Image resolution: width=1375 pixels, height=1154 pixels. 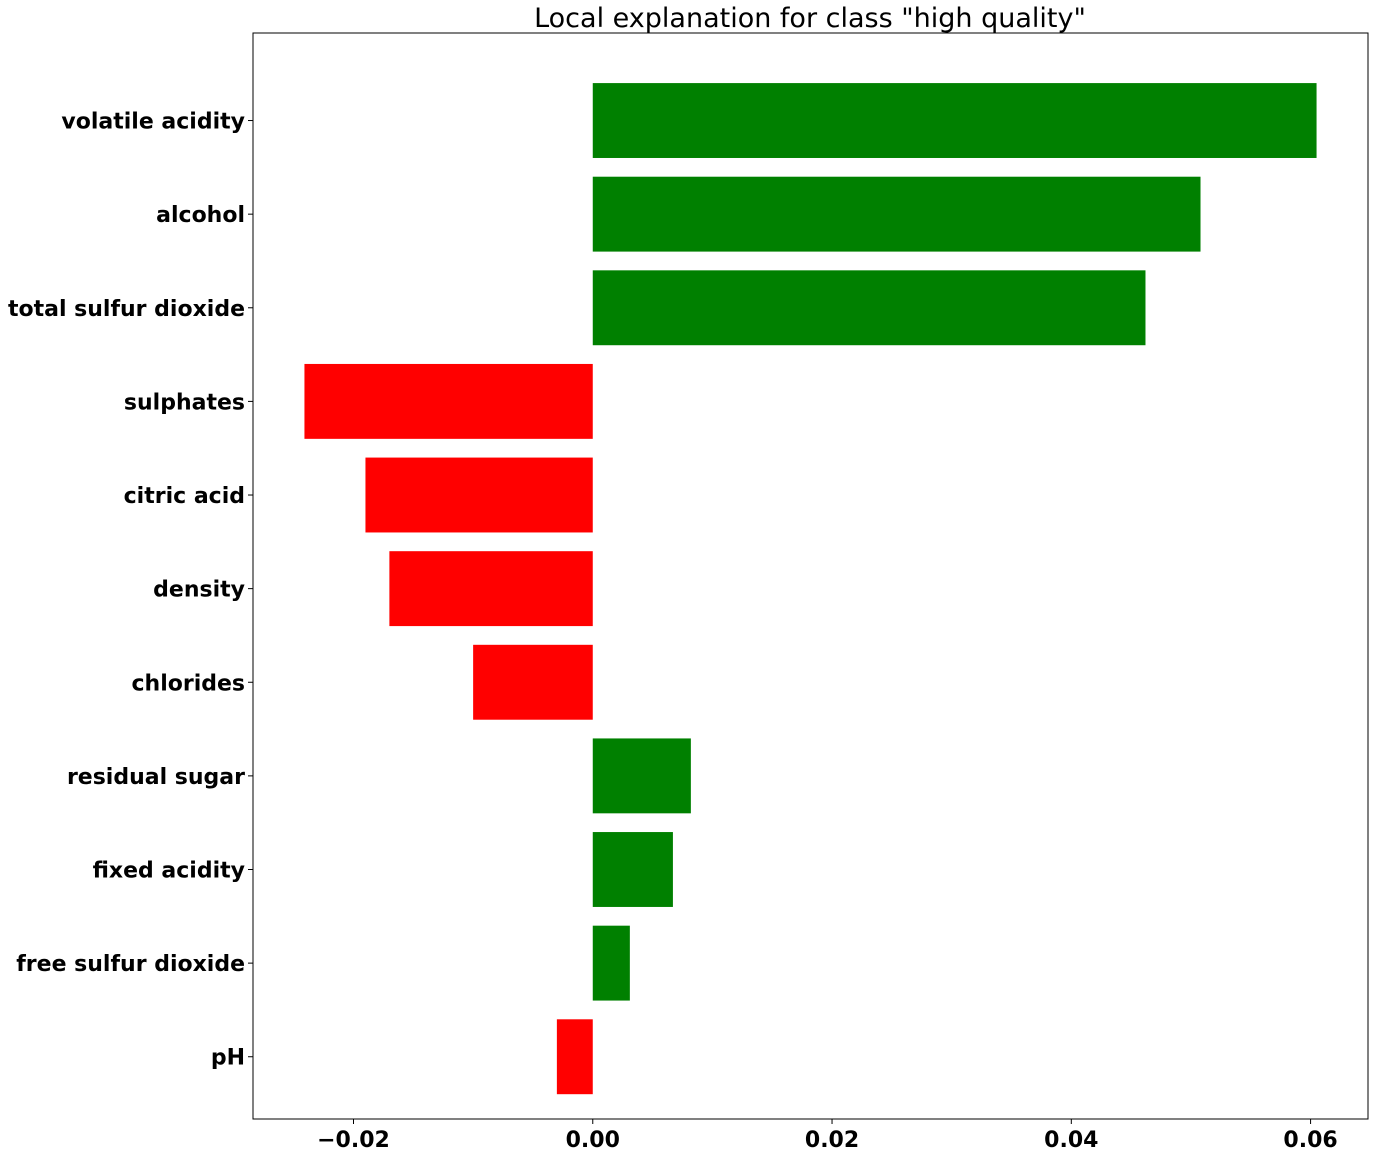 What do you see at coordinates (156, 777) in the screenshot?
I see `y-tick-label: residual sugar` at bounding box center [156, 777].